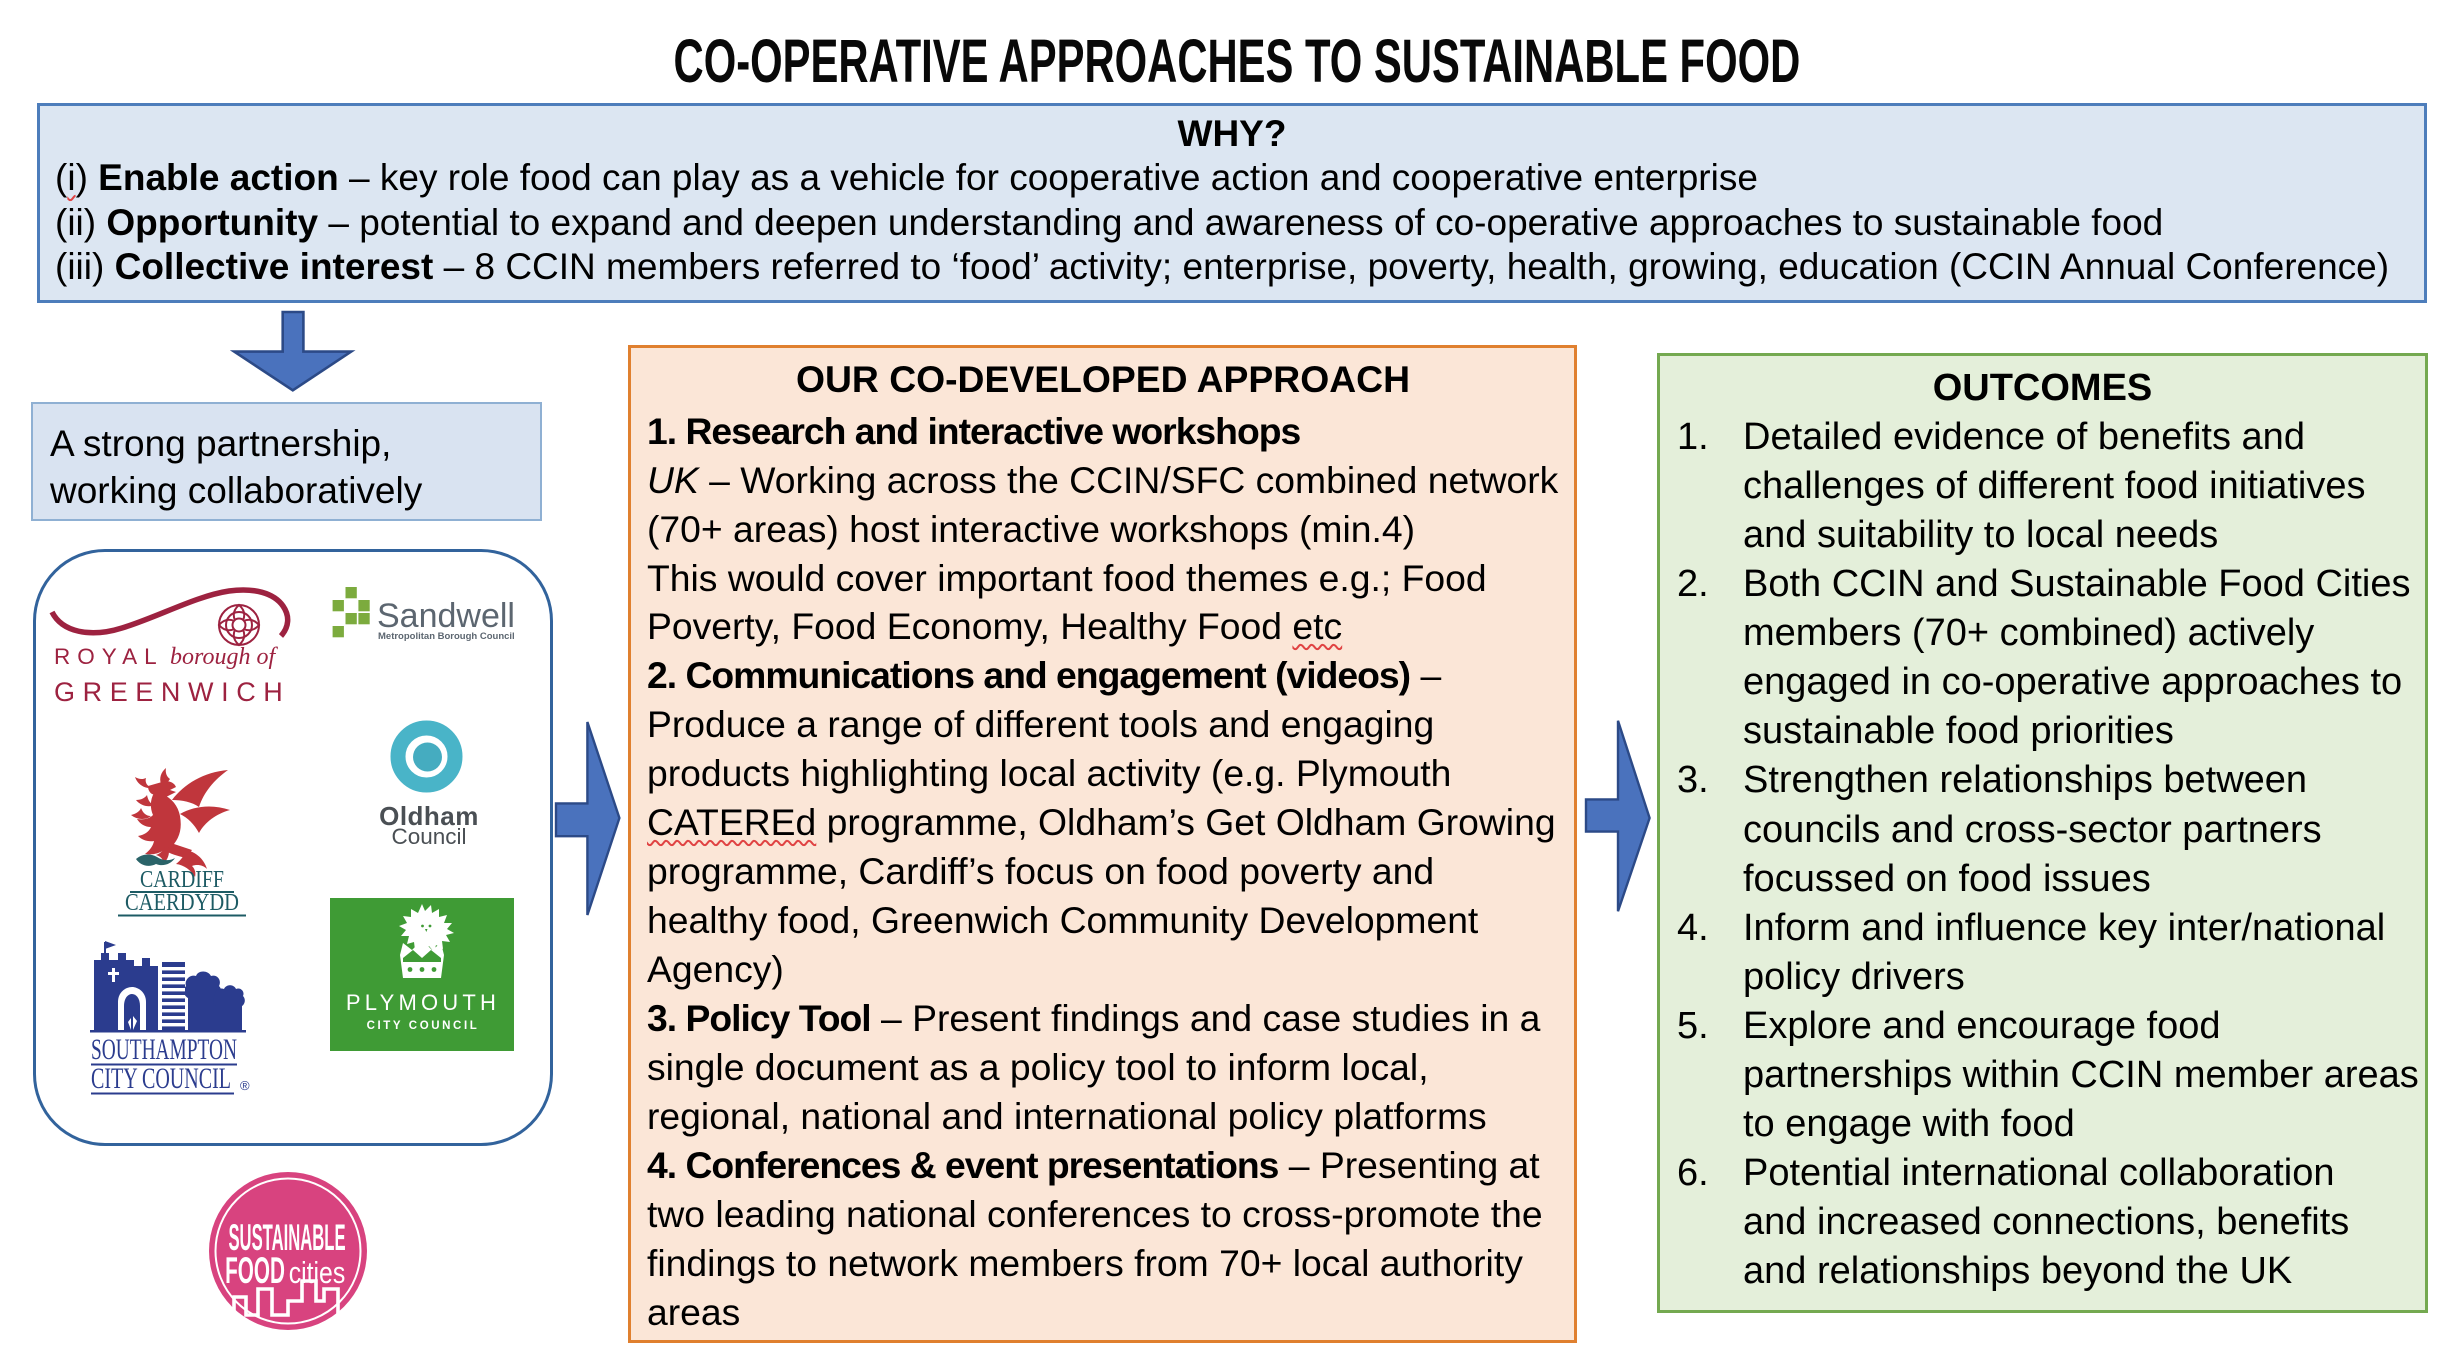  I want to click on svg-text: PLYMOUTH, so click(423, 1002).